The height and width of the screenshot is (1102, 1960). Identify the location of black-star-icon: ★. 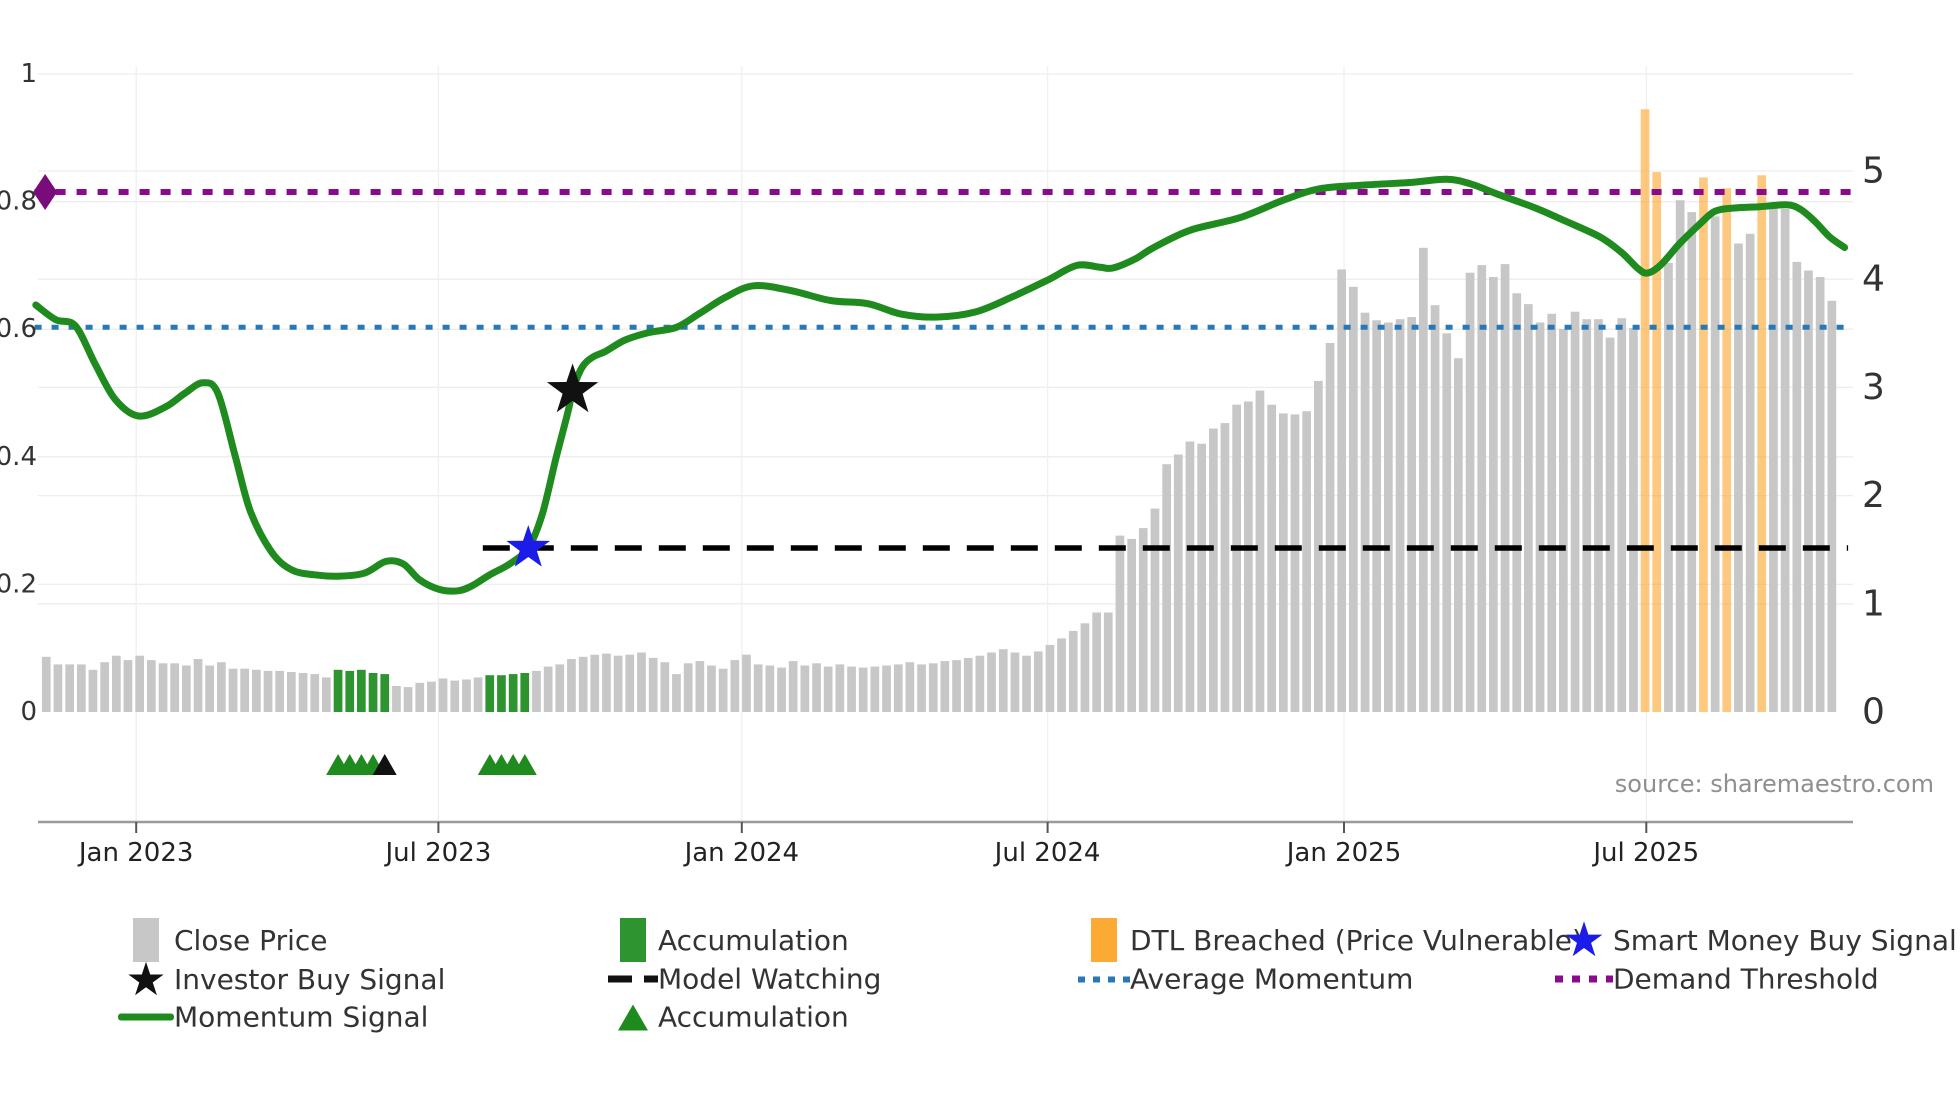
(146, 979).